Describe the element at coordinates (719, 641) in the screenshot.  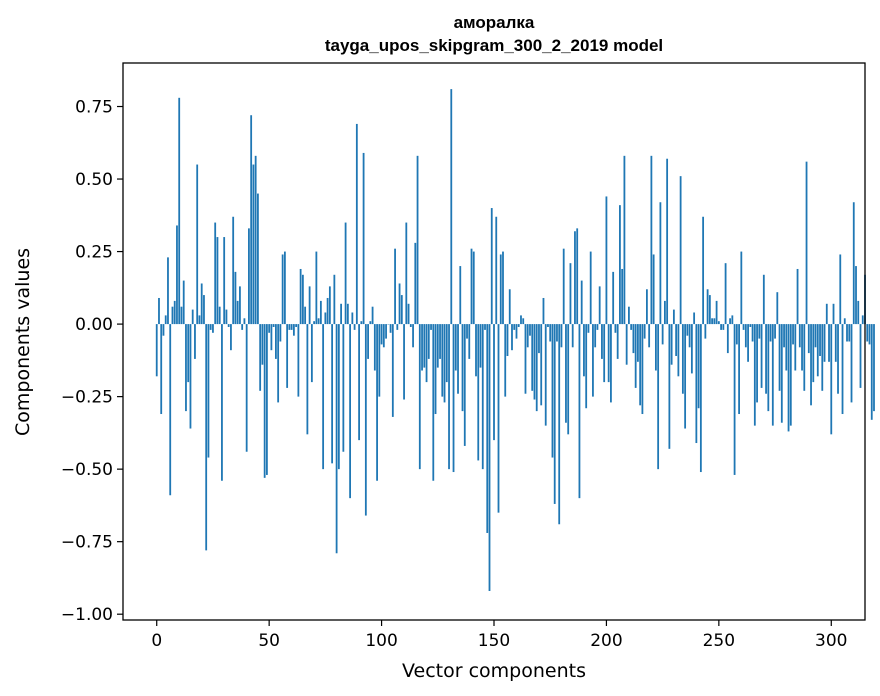
I see `x-tick-label-250: 250` at that location.